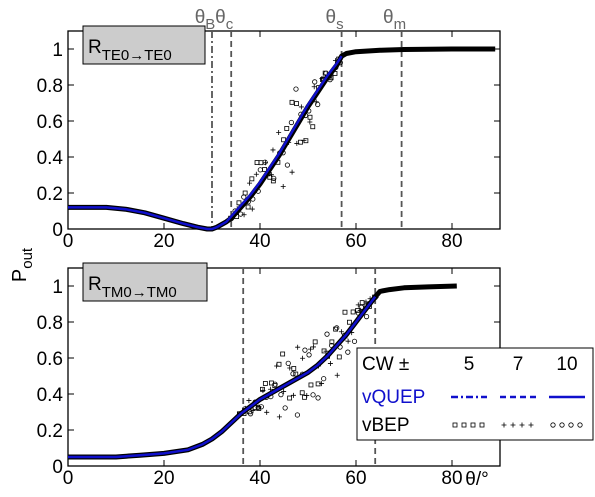  Describe the element at coordinates (518, 364) in the screenshot. I see `legend-cw-value: 7` at that location.